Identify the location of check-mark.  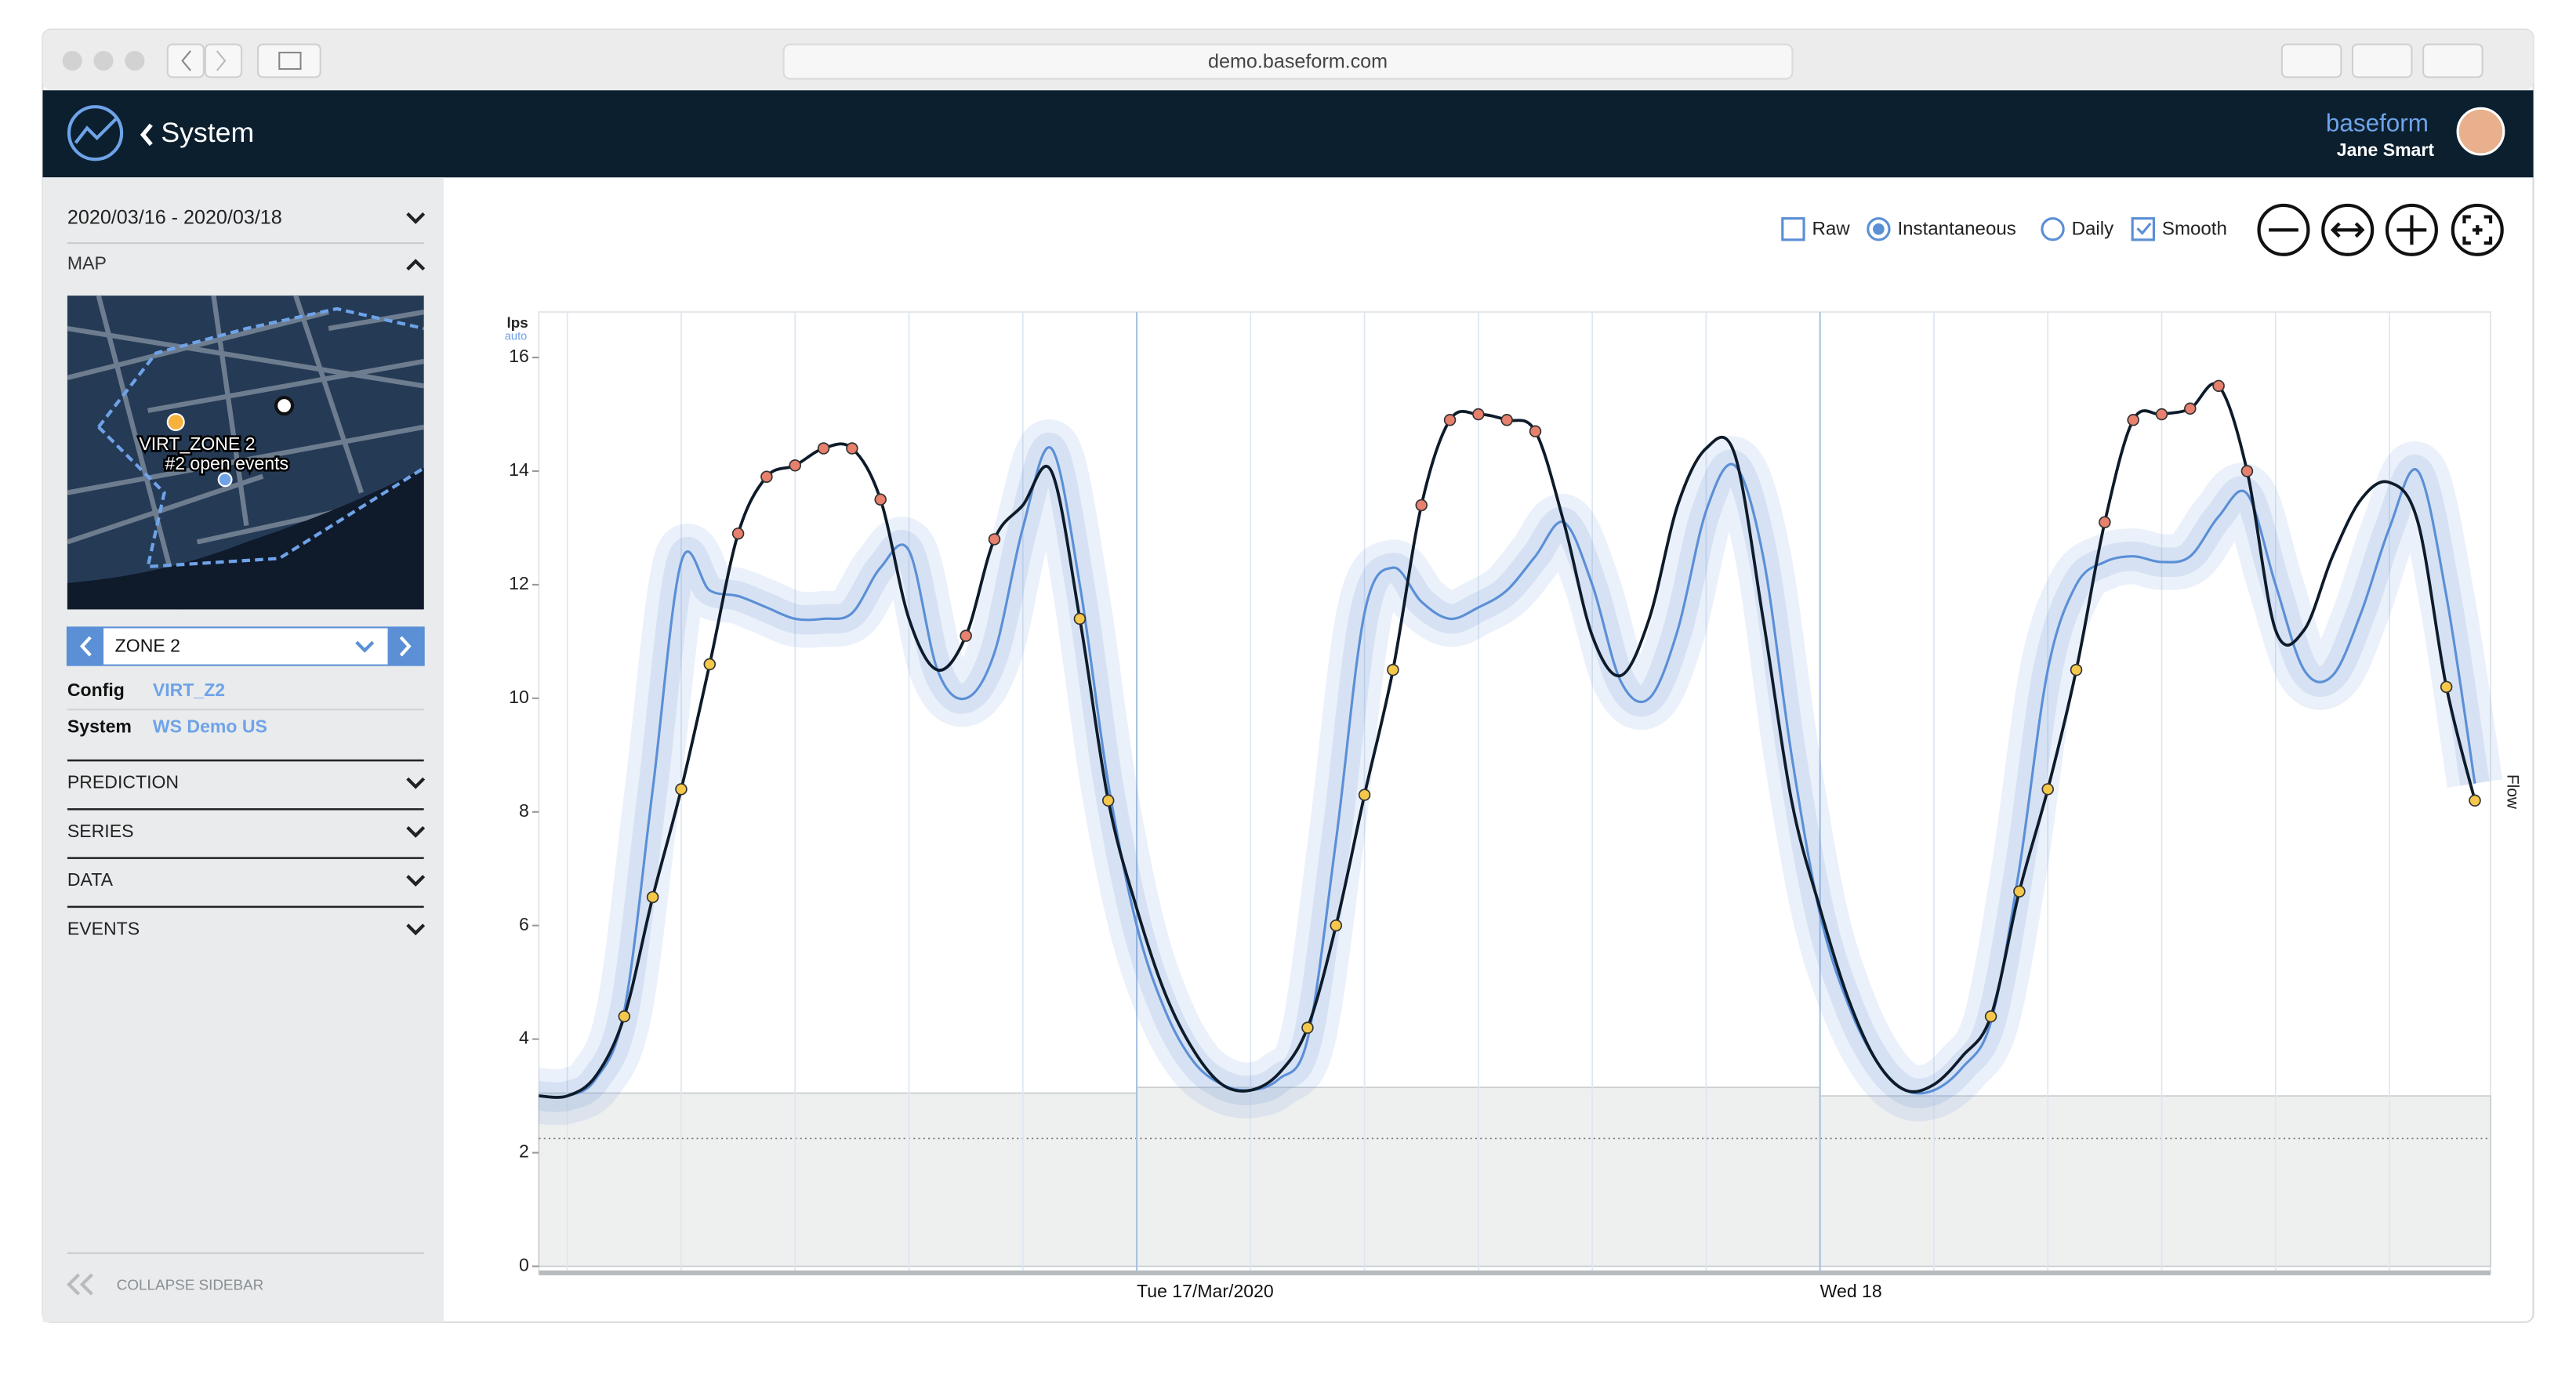
(2144, 229).